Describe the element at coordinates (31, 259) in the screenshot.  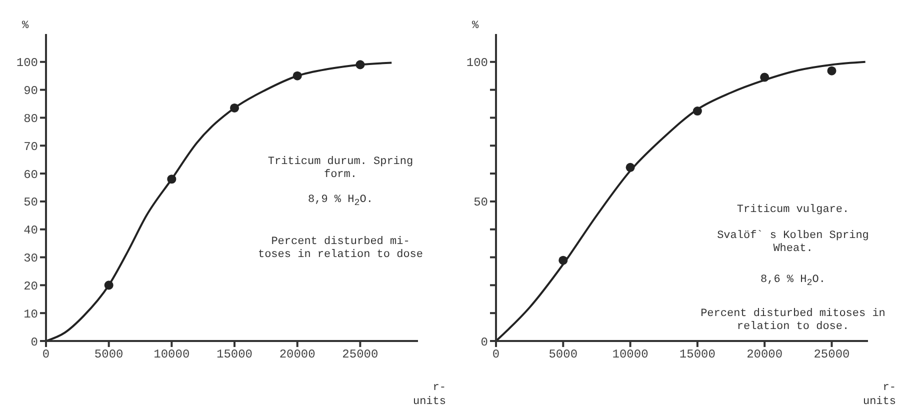
I see `y-tick-label: 30` at that location.